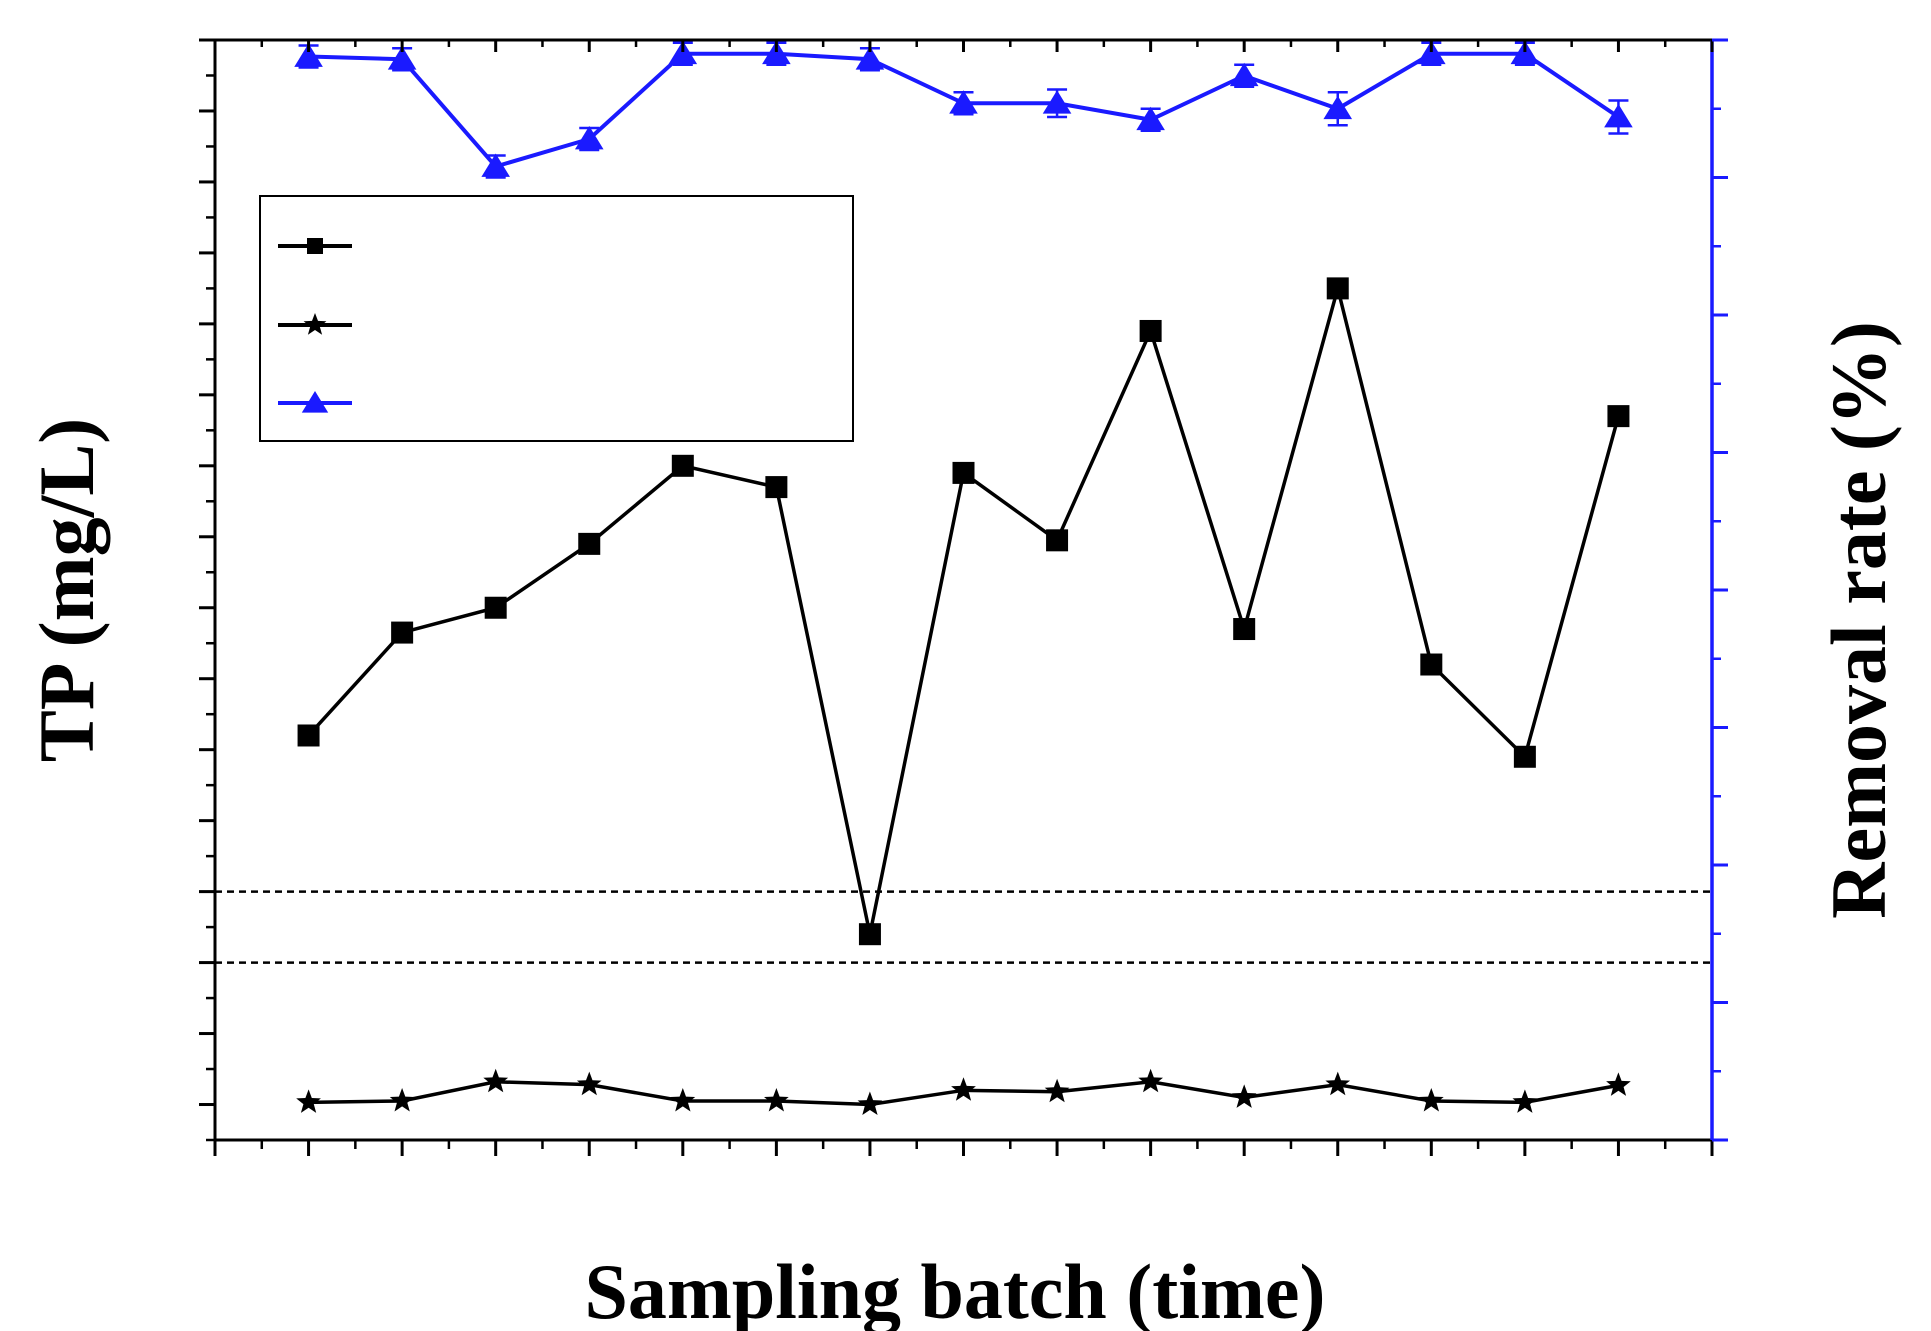 The image size is (1931, 1331). I want to click on legend-items, so click(315, 325).